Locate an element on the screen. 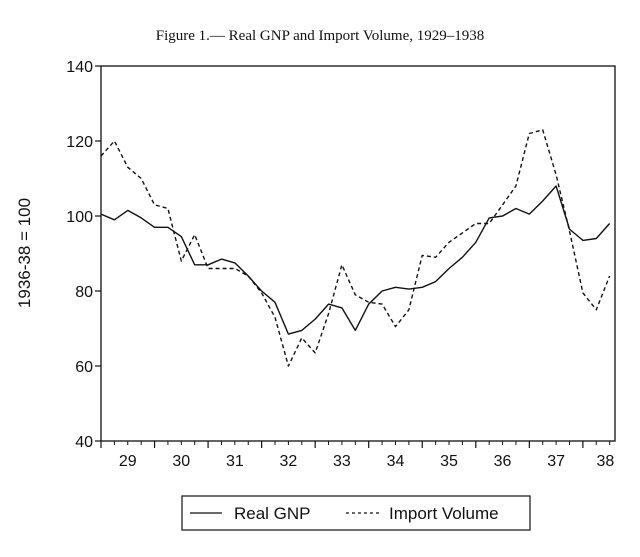 The image size is (640, 557). x-tick-label: 31 is located at coordinates (235, 461).